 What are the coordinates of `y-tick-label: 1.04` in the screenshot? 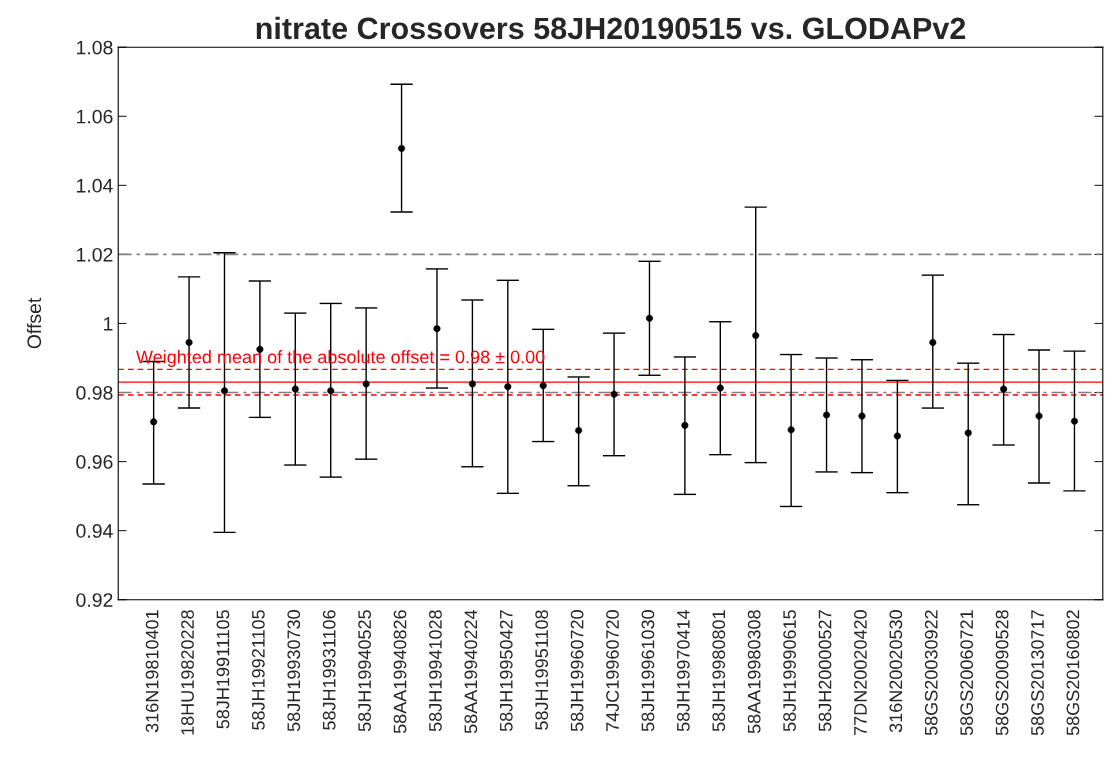 It's located at (95, 185).